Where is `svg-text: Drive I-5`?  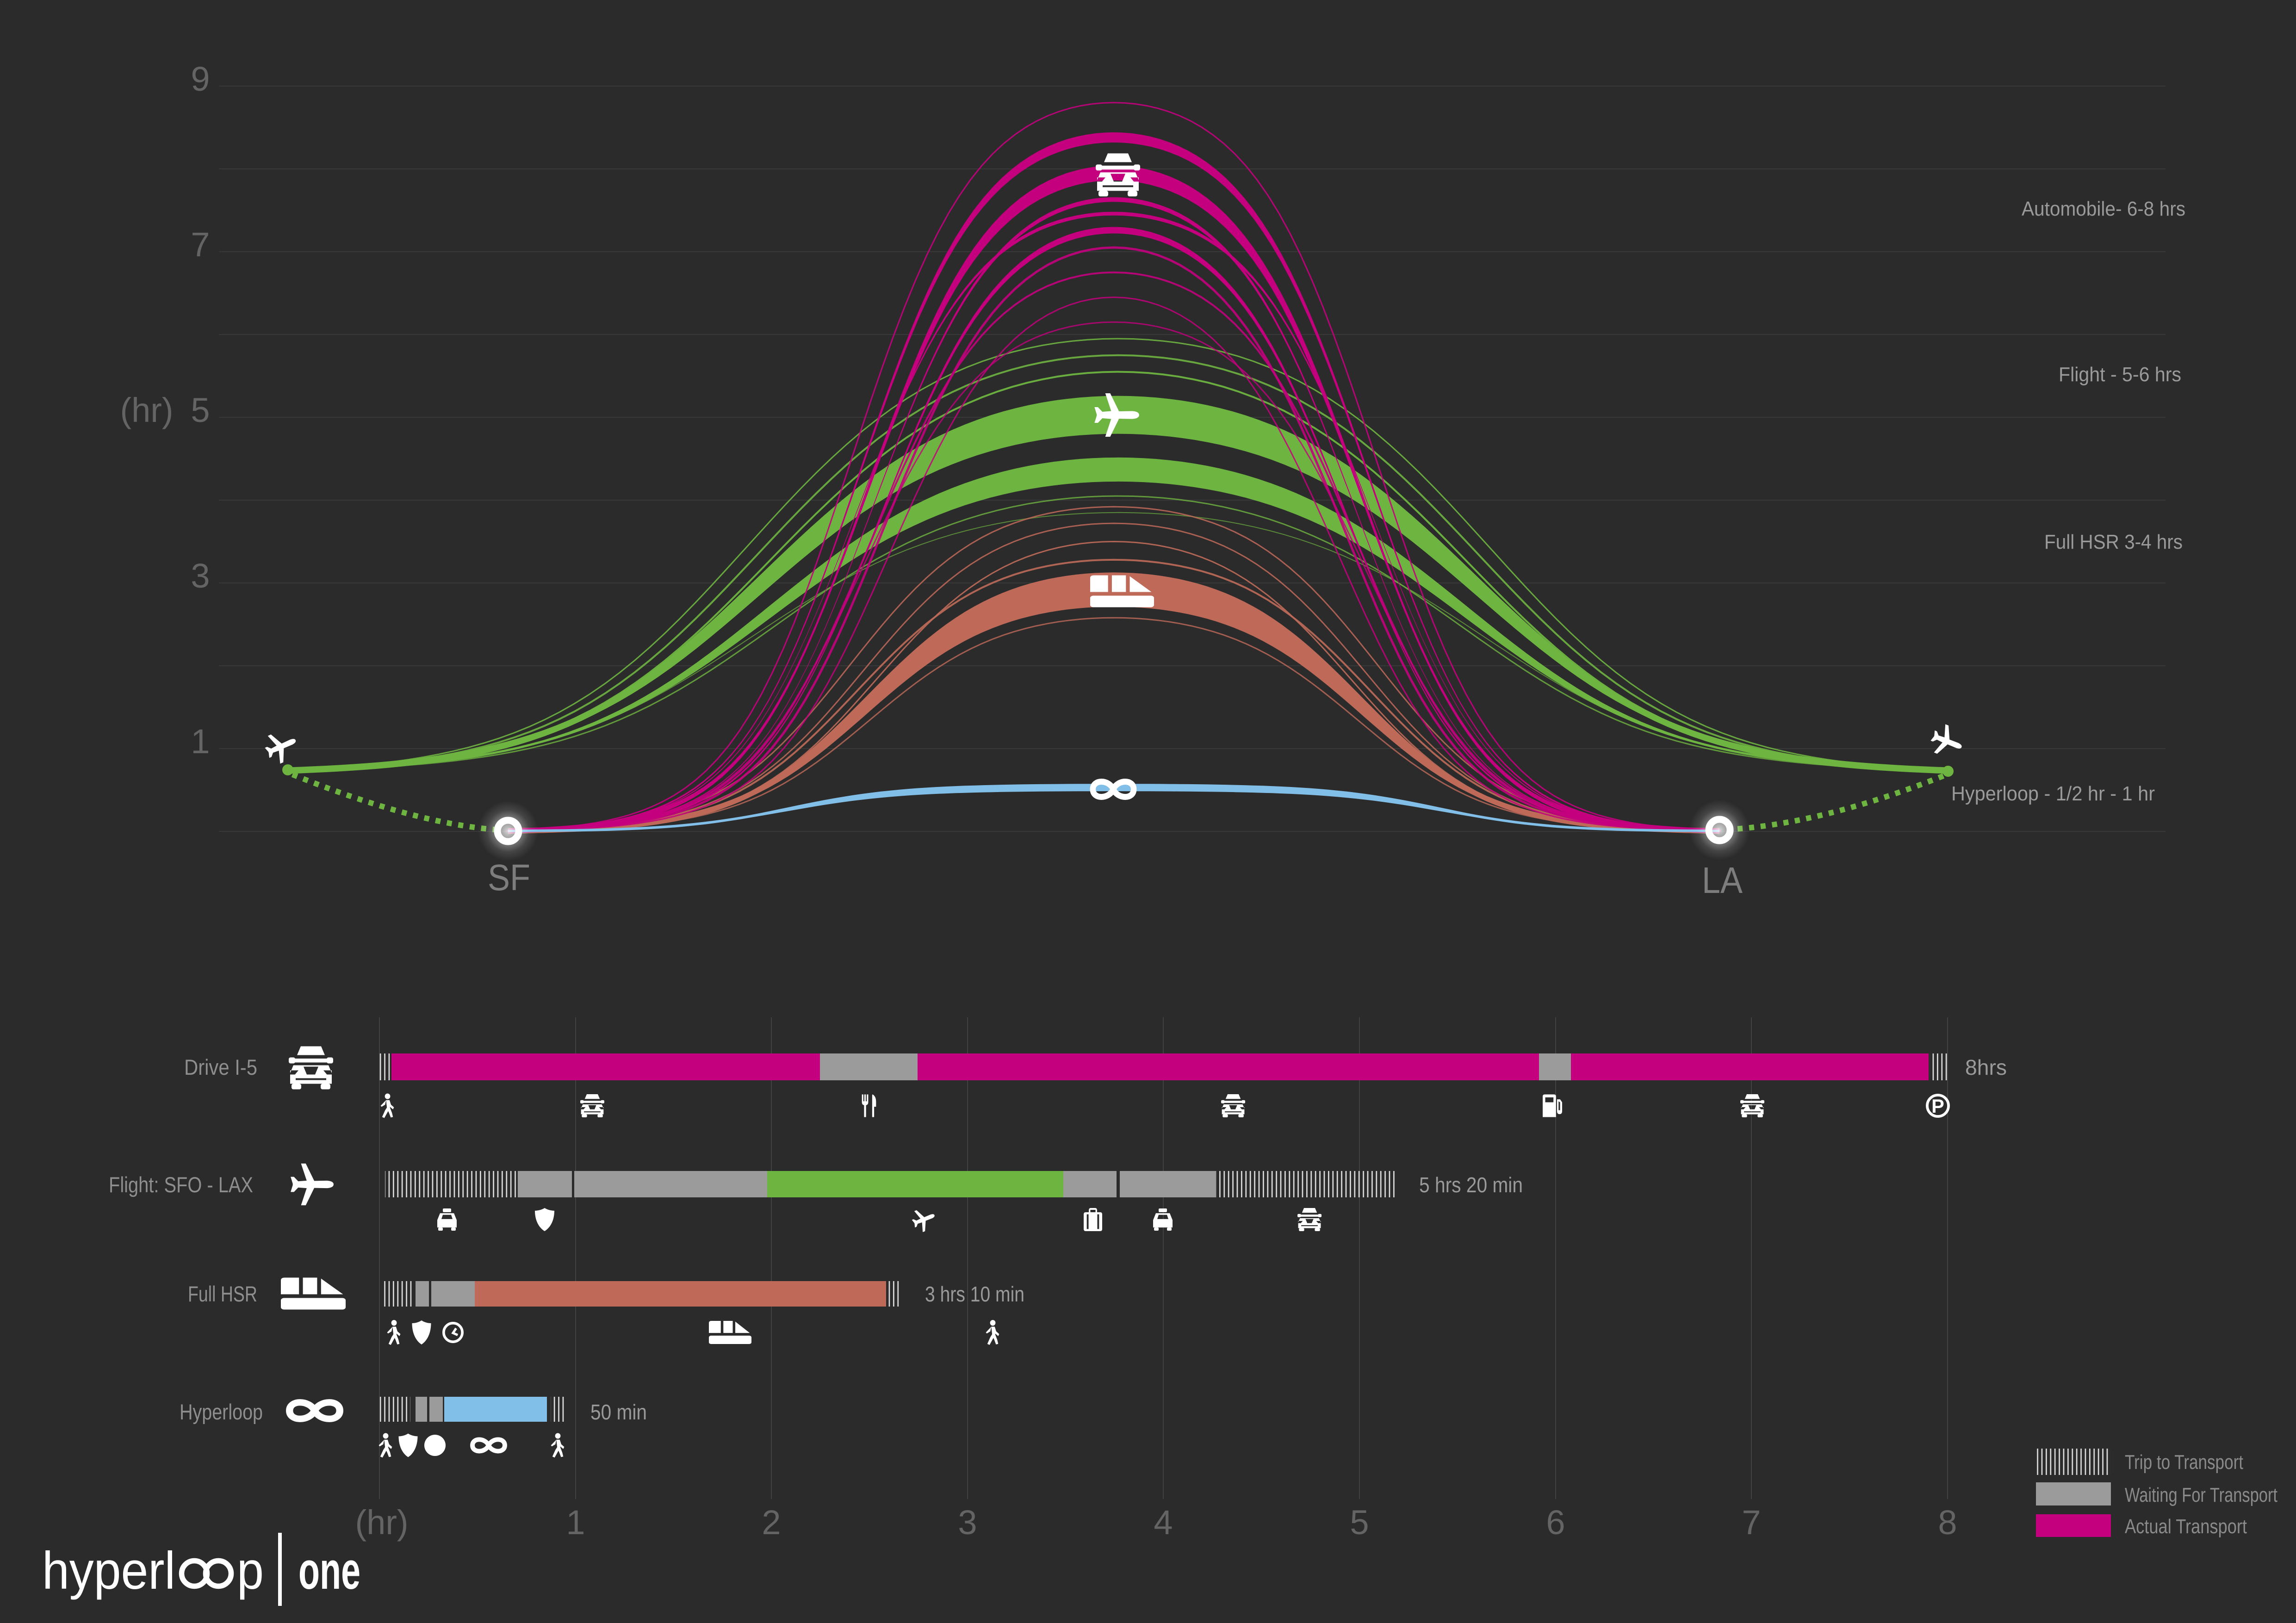 svg-text: Drive I-5 is located at coordinates (221, 1067).